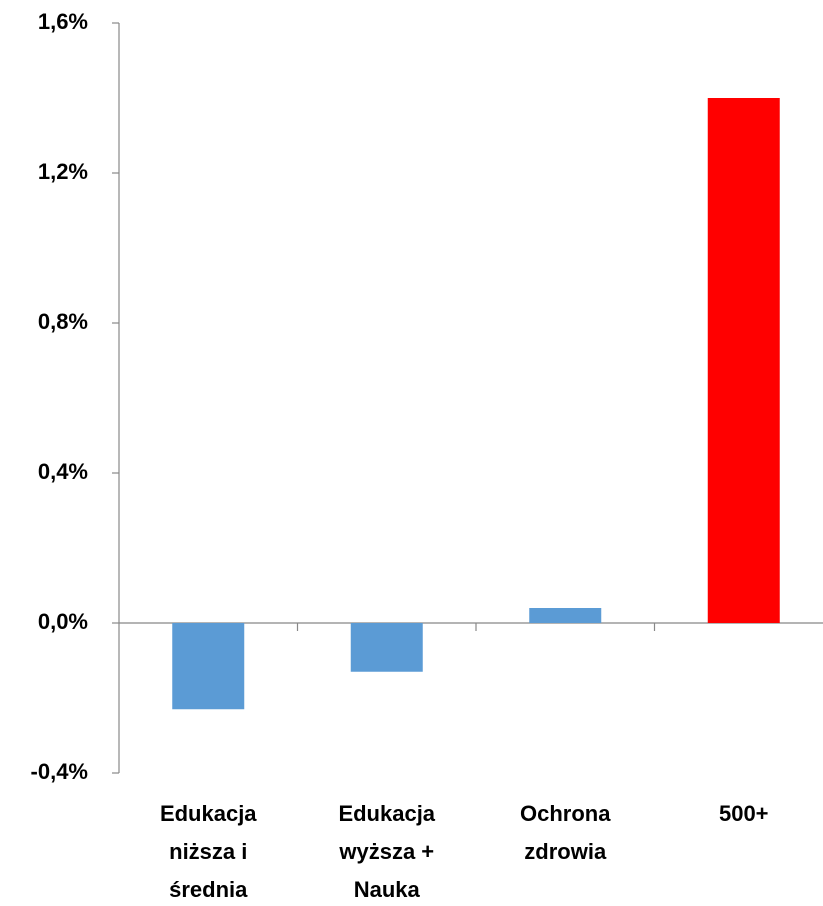 The image size is (823, 906). I want to click on y-tick-label: -0,4%, so click(59, 771).